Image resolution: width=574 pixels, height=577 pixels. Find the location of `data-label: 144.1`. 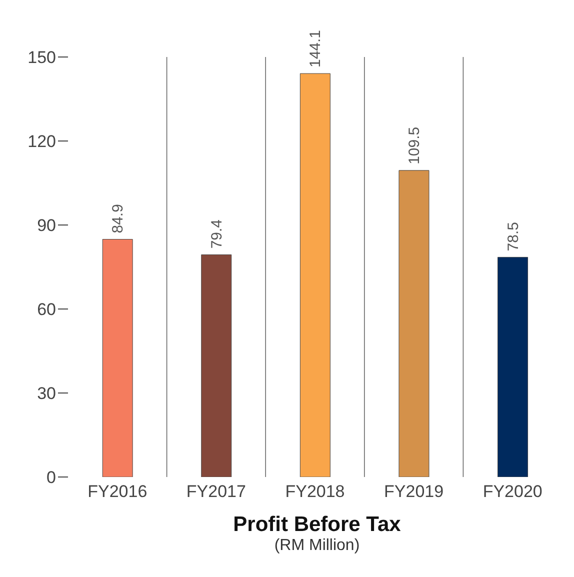

data-label: 144.1 is located at coordinates (315, 49).